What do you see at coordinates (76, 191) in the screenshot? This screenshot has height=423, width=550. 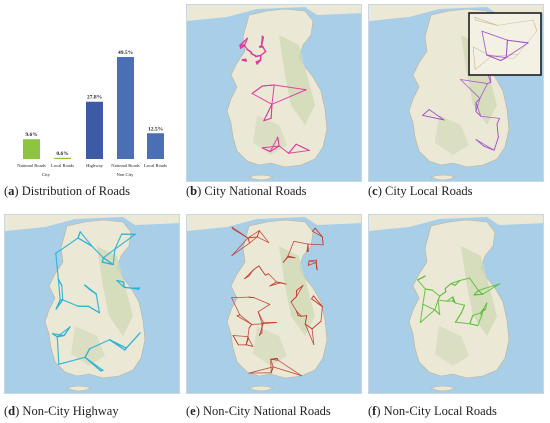 I see `caption-a-title: Distribution of Roads` at bounding box center [76, 191].